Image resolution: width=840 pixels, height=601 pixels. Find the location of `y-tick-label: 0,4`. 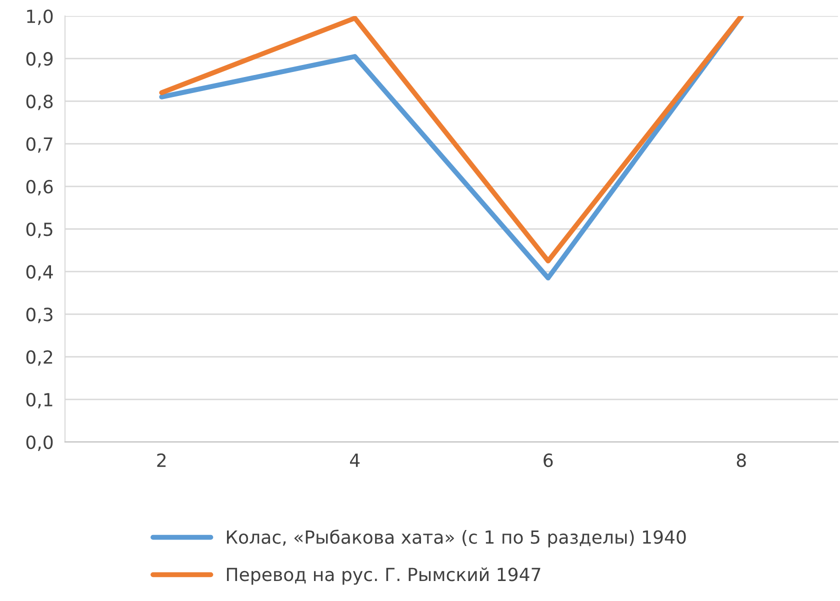

y-tick-label: 0,4 is located at coordinates (39, 273).